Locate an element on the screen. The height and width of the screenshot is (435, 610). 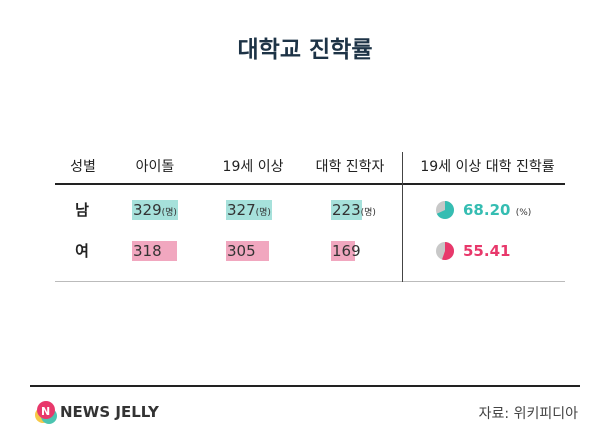
value-number: 305 is located at coordinates (241, 251).